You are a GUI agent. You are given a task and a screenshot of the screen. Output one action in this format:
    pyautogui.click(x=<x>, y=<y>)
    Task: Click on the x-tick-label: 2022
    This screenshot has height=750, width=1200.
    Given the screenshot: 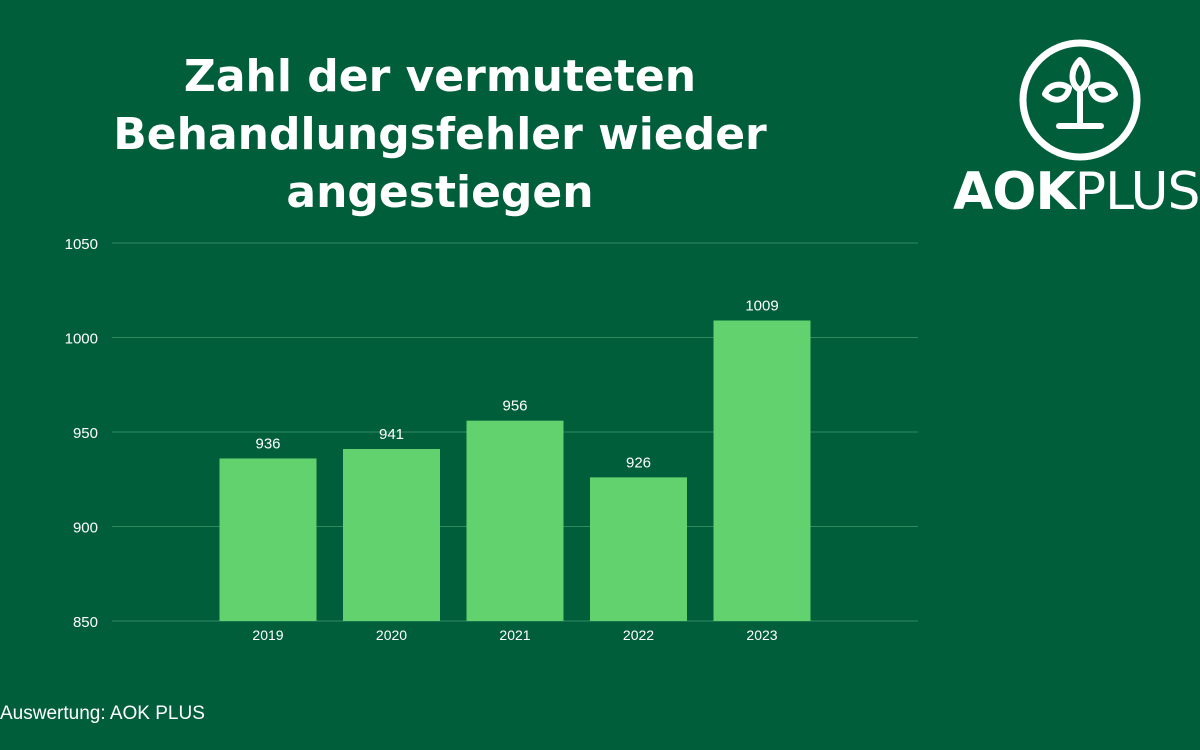 What is the action you would take?
    pyautogui.click(x=638, y=635)
    